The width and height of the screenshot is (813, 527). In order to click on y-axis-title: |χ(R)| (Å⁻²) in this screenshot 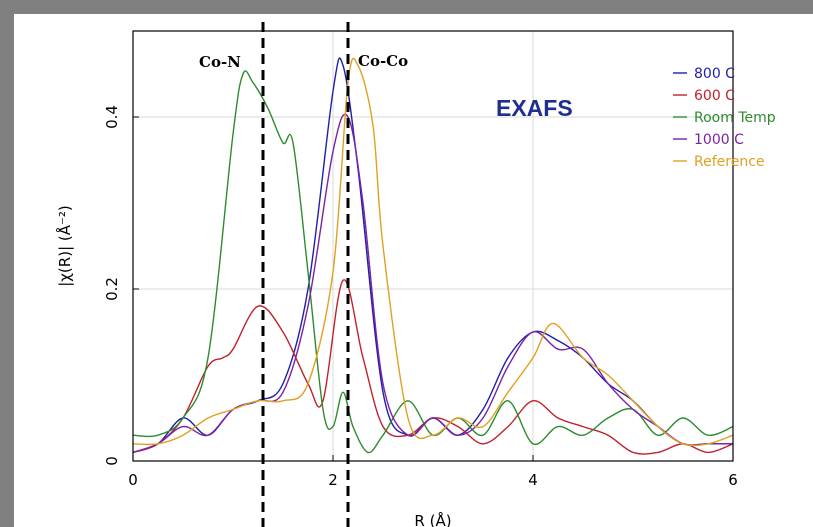, I will do `click(64, 246)`.